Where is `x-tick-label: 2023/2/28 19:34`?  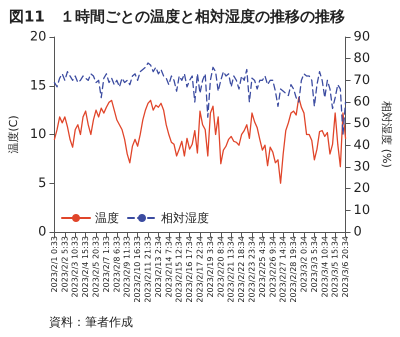 x-tick-label: 2023/2/28 19:34 is located at coordinates (293, 269).